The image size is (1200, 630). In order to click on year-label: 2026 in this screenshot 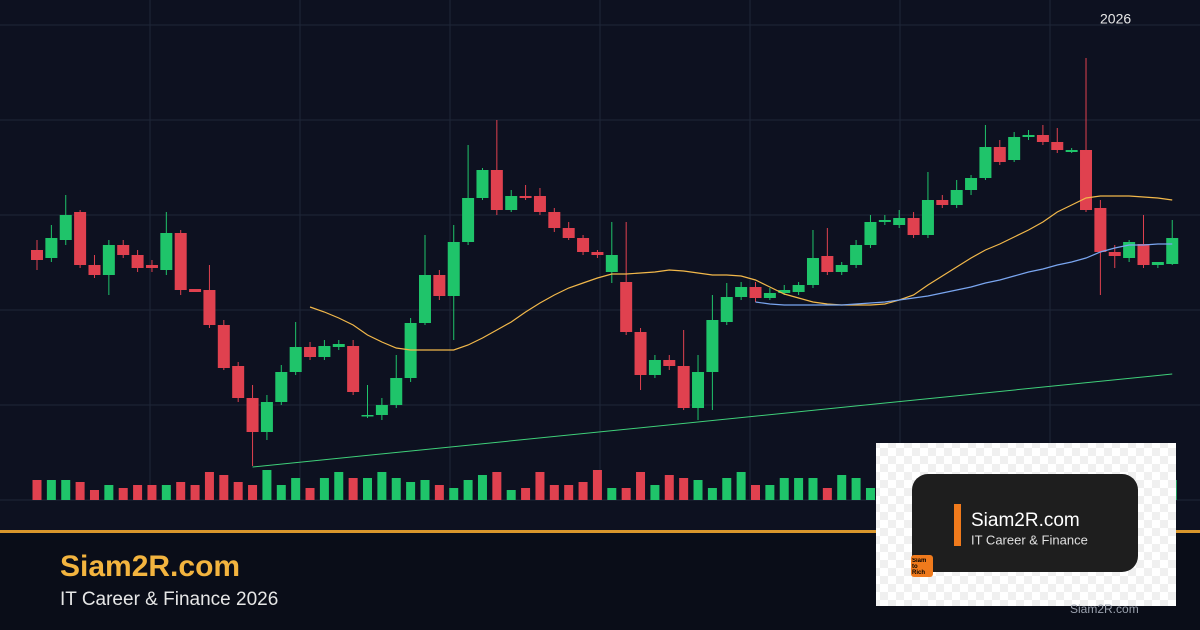, I will do `click(1115, 19)`.